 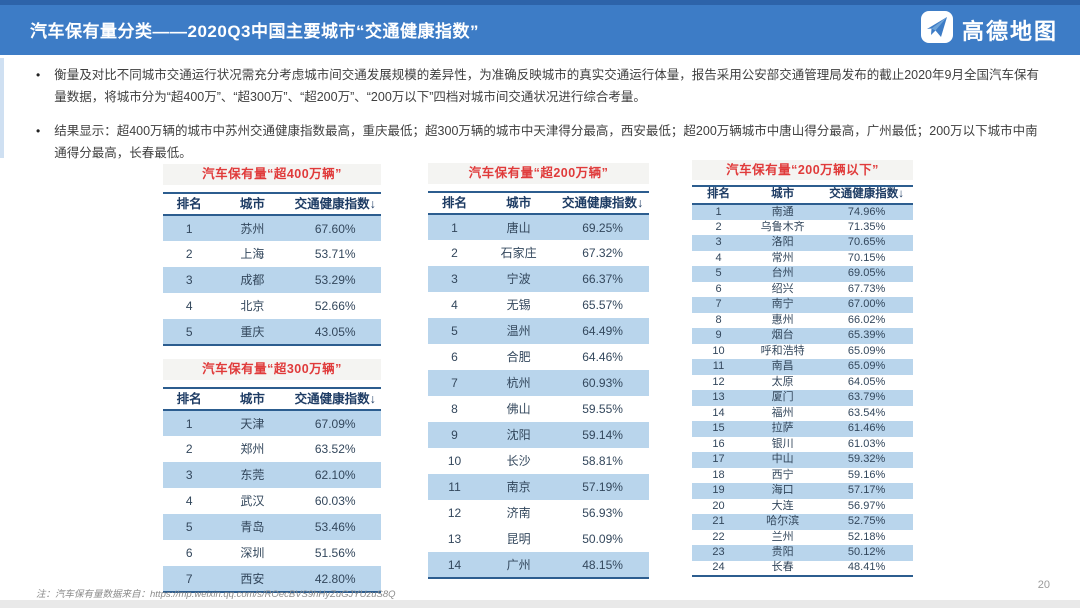 What do you see at coordinates (454, 409) in the screenshot?
I see `rank-cell: 8` at bounding box center [454, 409].